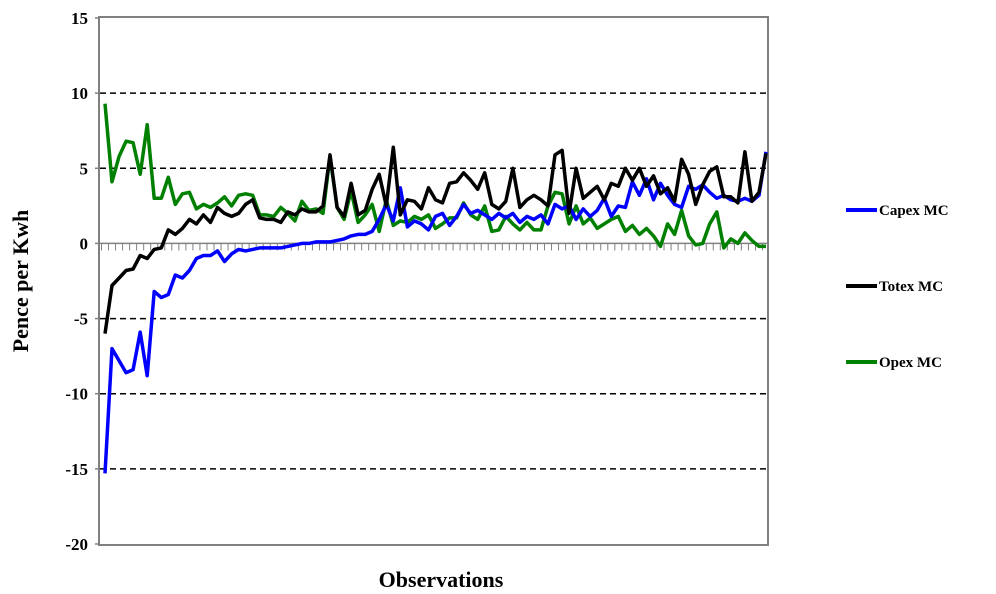 This screenshot has height=594, width=996. What do you see at coordinates (76, 394) in the screenshot?
I see `y-tick-label: -10` at bounding box center [76, 394].